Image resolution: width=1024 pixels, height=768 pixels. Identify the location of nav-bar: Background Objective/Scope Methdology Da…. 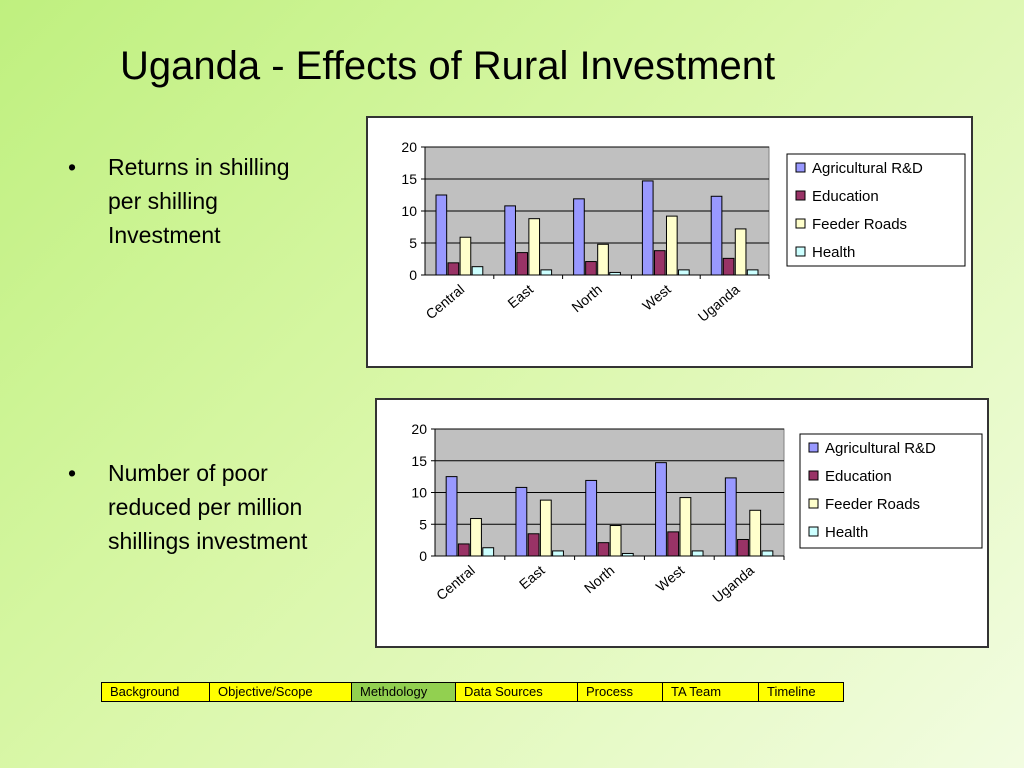
(472, 692).